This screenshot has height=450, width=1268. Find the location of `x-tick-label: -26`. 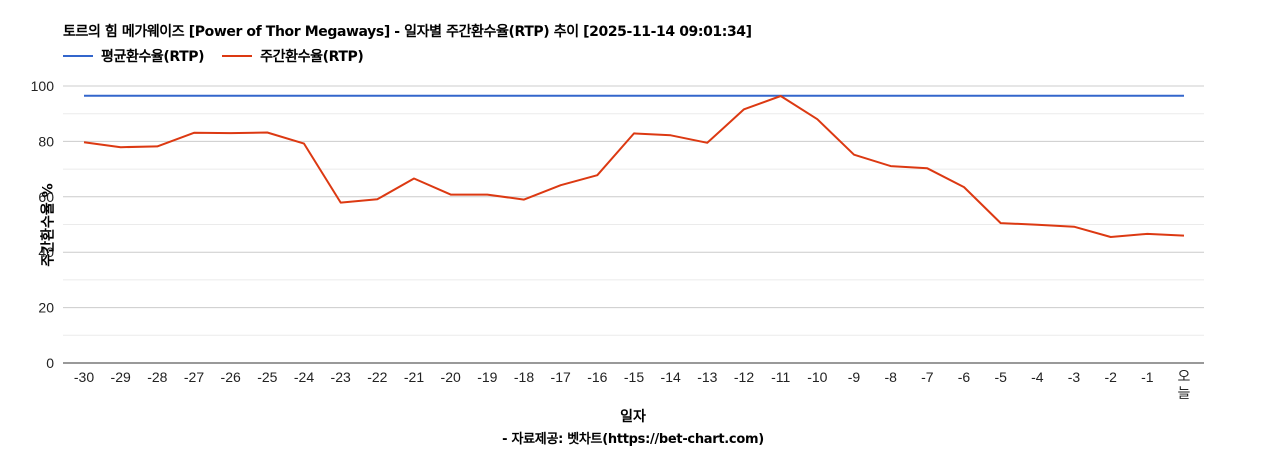

x-tick-label: -26 is located at coordinates (231, 377).